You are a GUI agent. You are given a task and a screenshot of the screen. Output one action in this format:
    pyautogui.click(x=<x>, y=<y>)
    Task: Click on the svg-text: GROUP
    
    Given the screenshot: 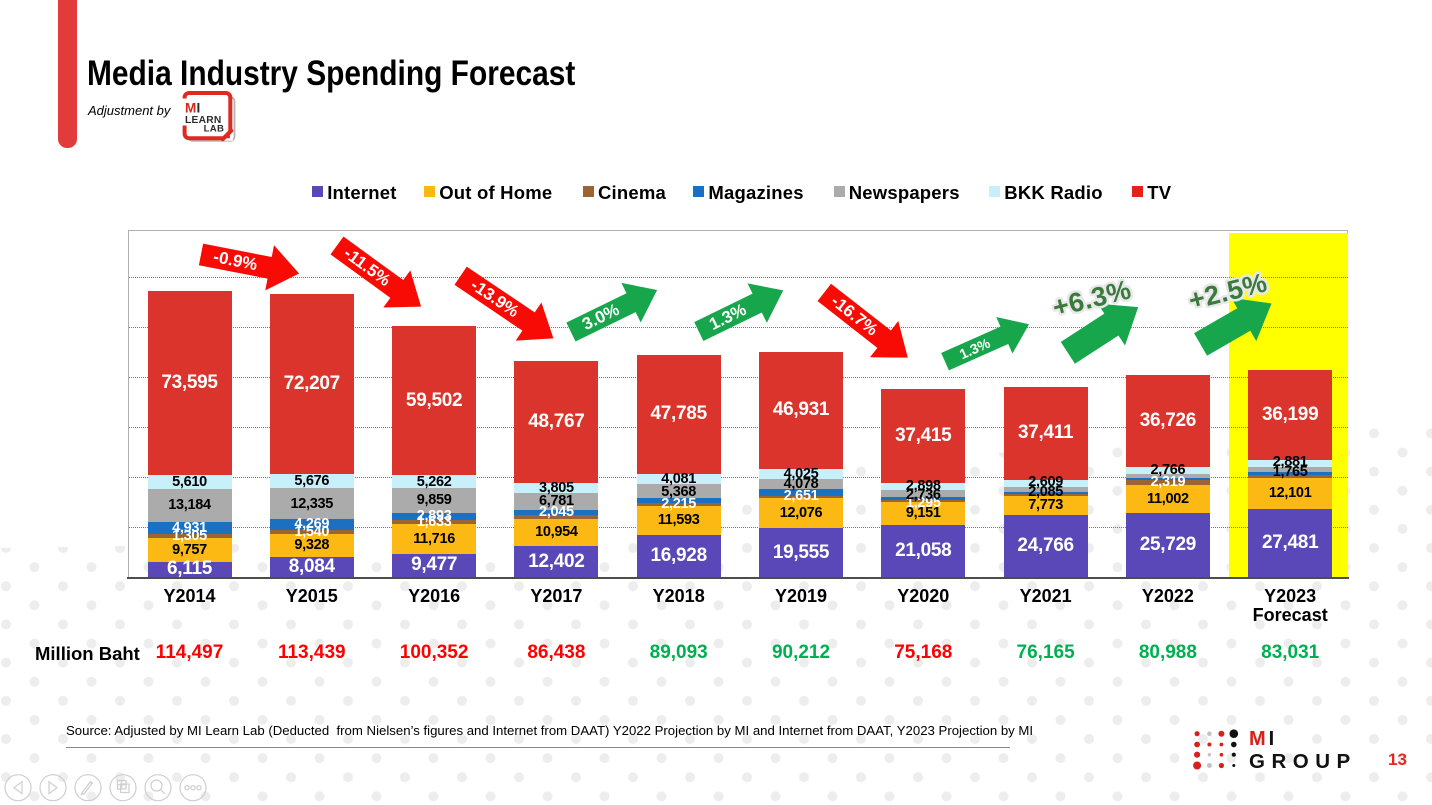 What is the action you would take?
    pyautogui.click(x=1303, y=761)
    